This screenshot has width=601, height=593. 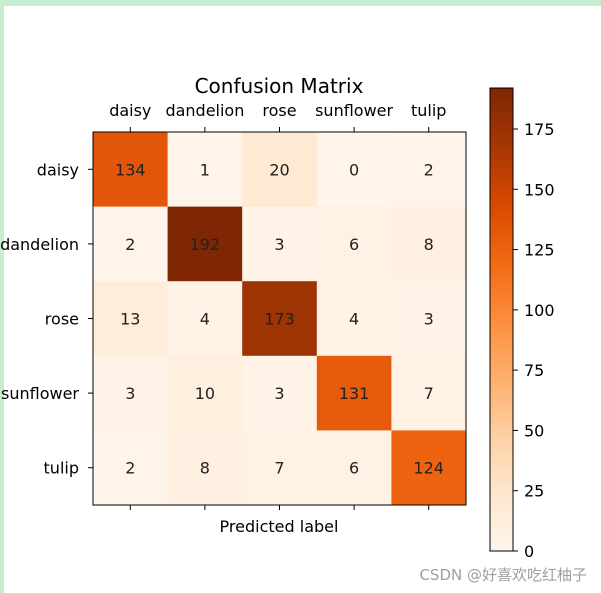 What do you see at coordinates (279, 86) in the screenshot?
I see `chart-title: Confusion Matrix` at bounding box center [279, 86].